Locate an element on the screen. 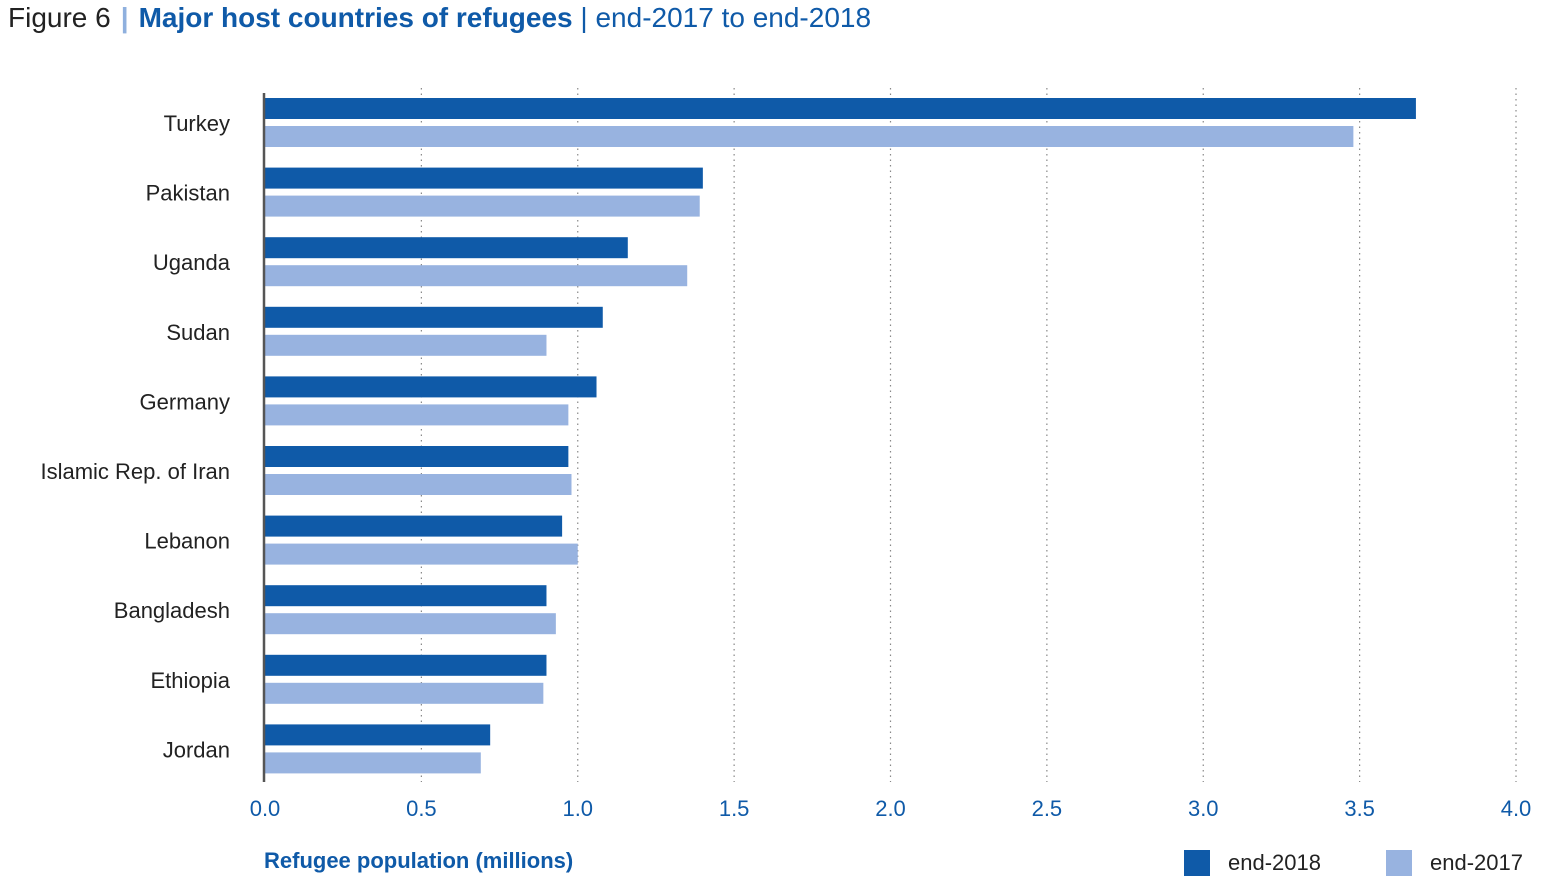 This screenshot has height=888, width=1544. x-tick-label: 2.5 is located at coordinates (1047, 808).